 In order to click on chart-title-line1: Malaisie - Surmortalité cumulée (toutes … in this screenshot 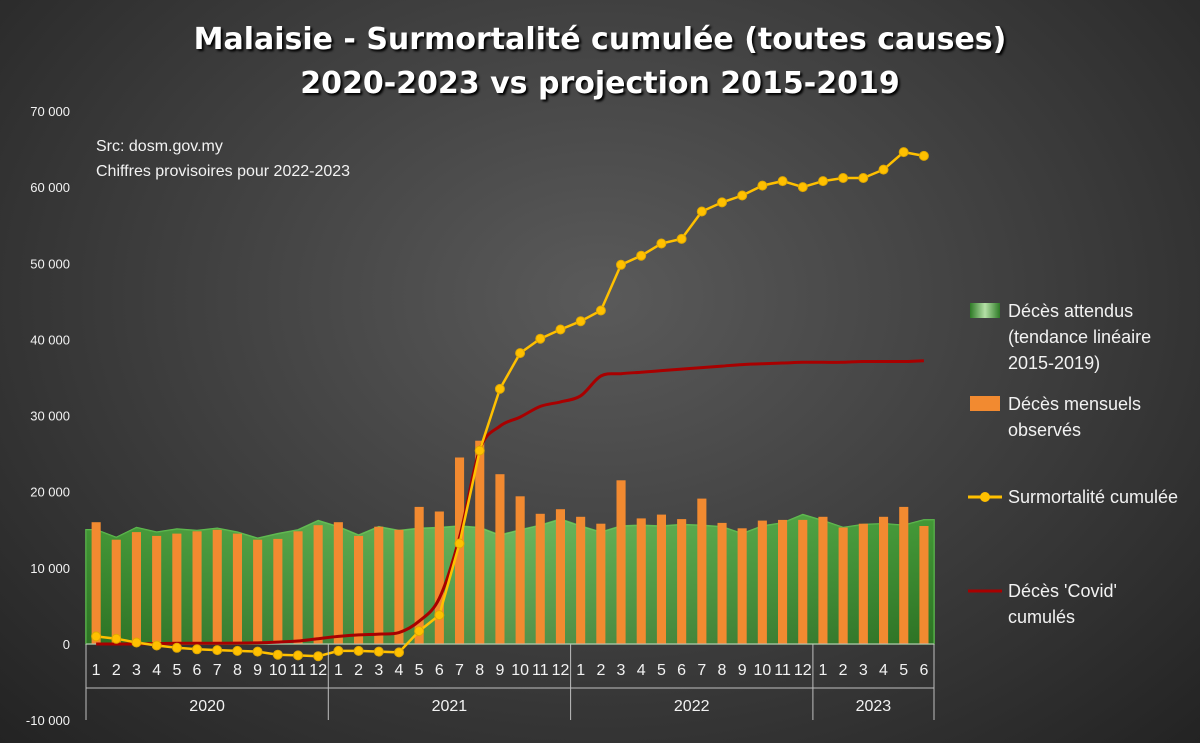, I will do `click(600, 39)`.